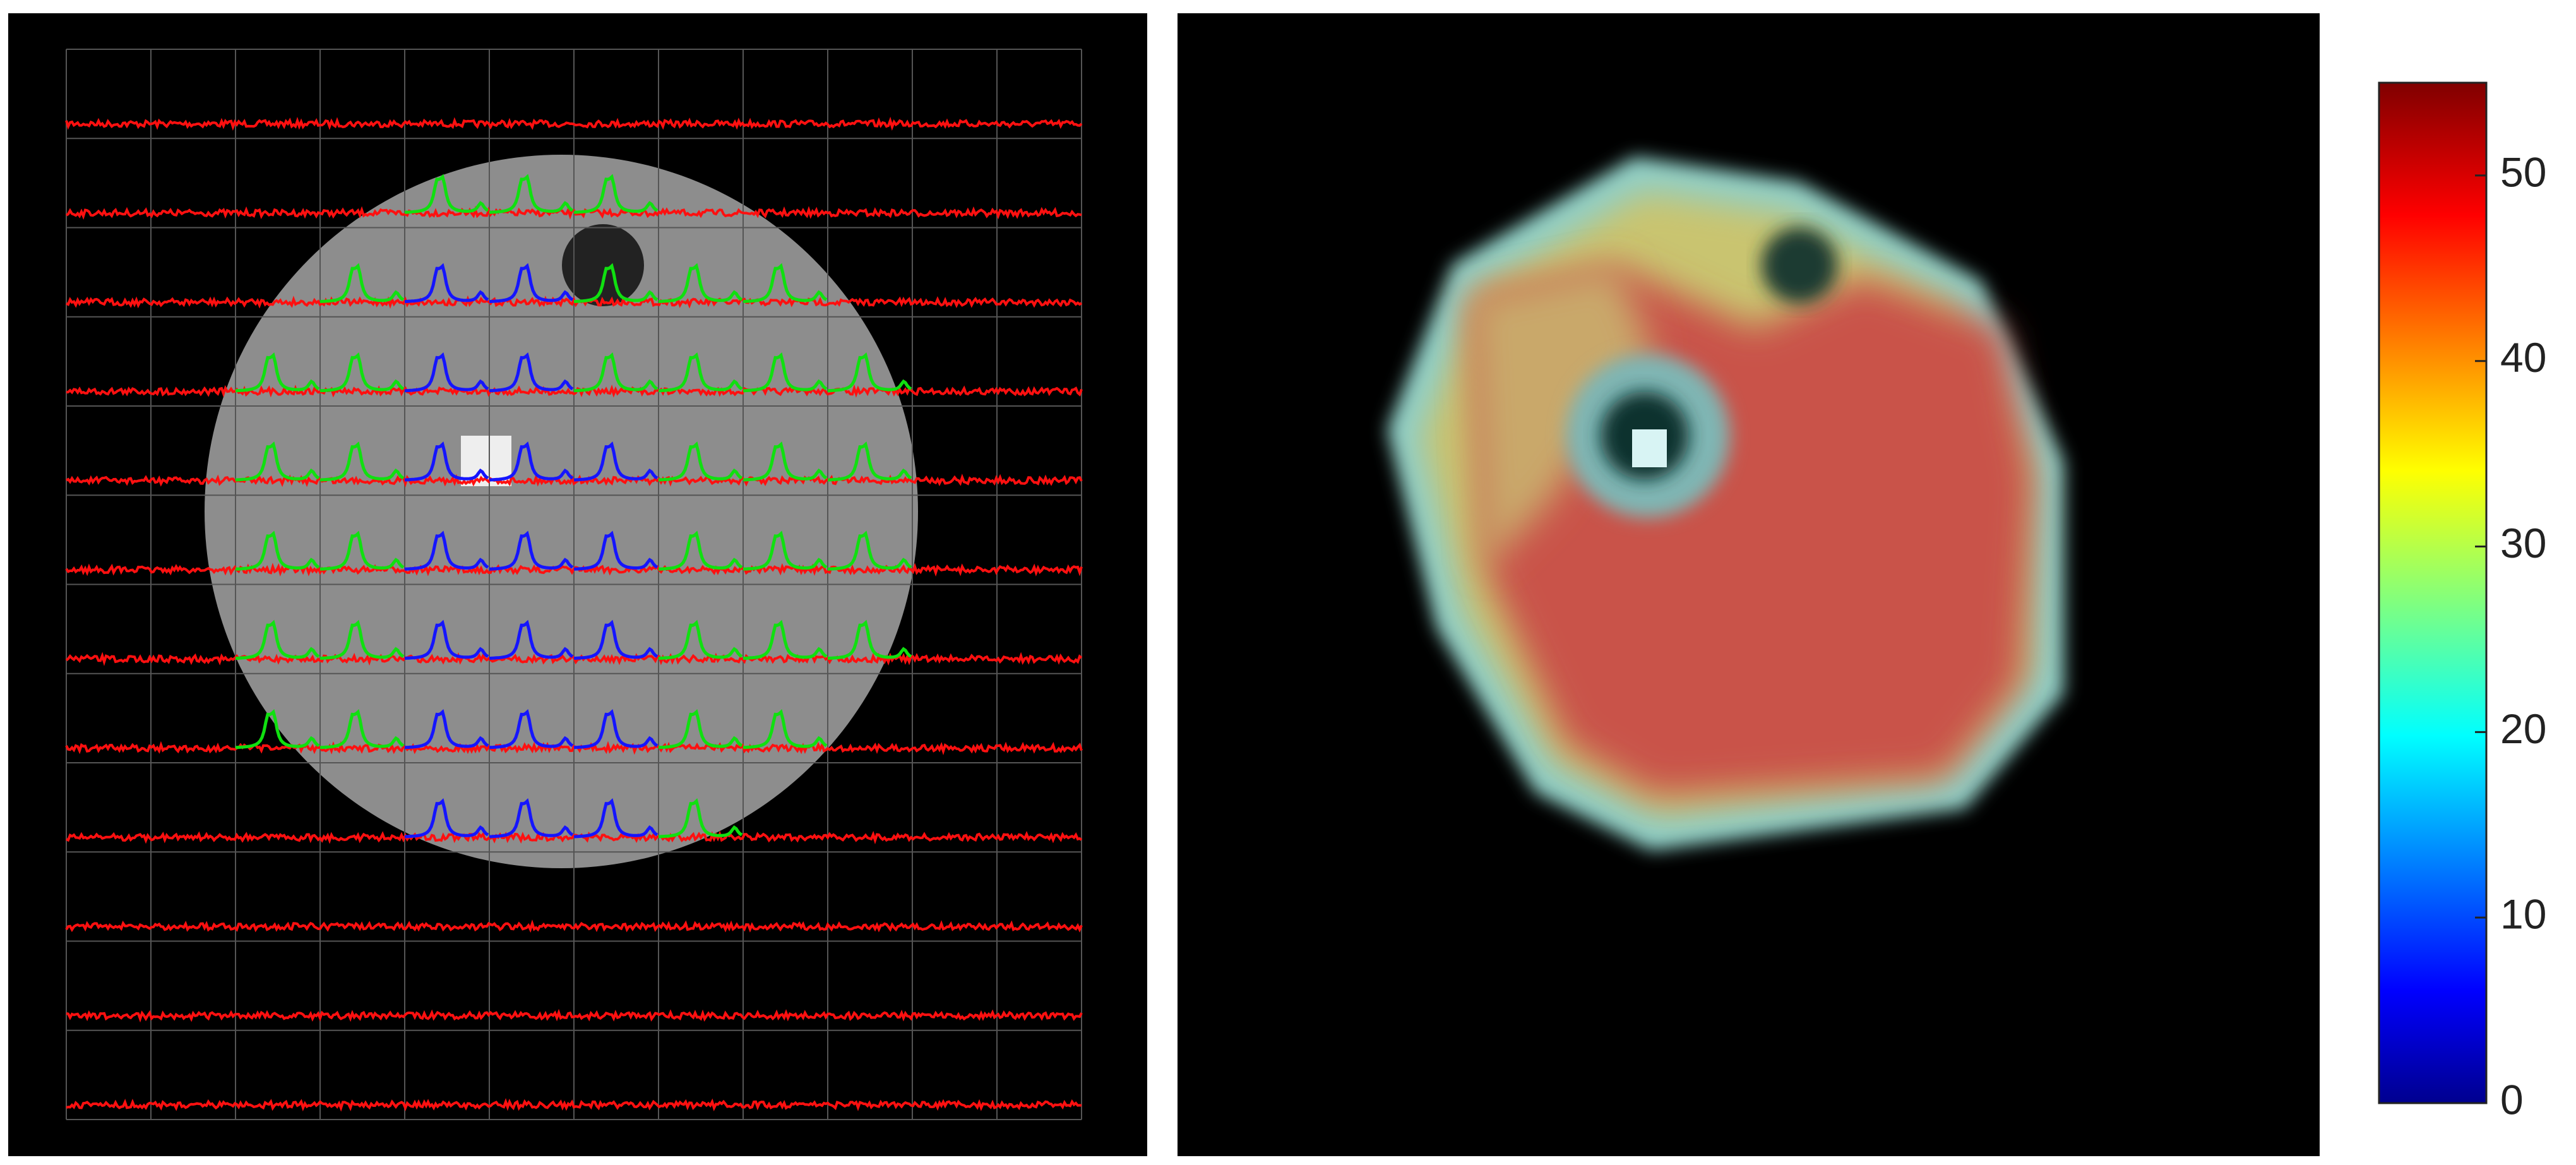  Describe the element at coordinates (1562, 416) in the screenshot. I see `map-band-inner` at that location.